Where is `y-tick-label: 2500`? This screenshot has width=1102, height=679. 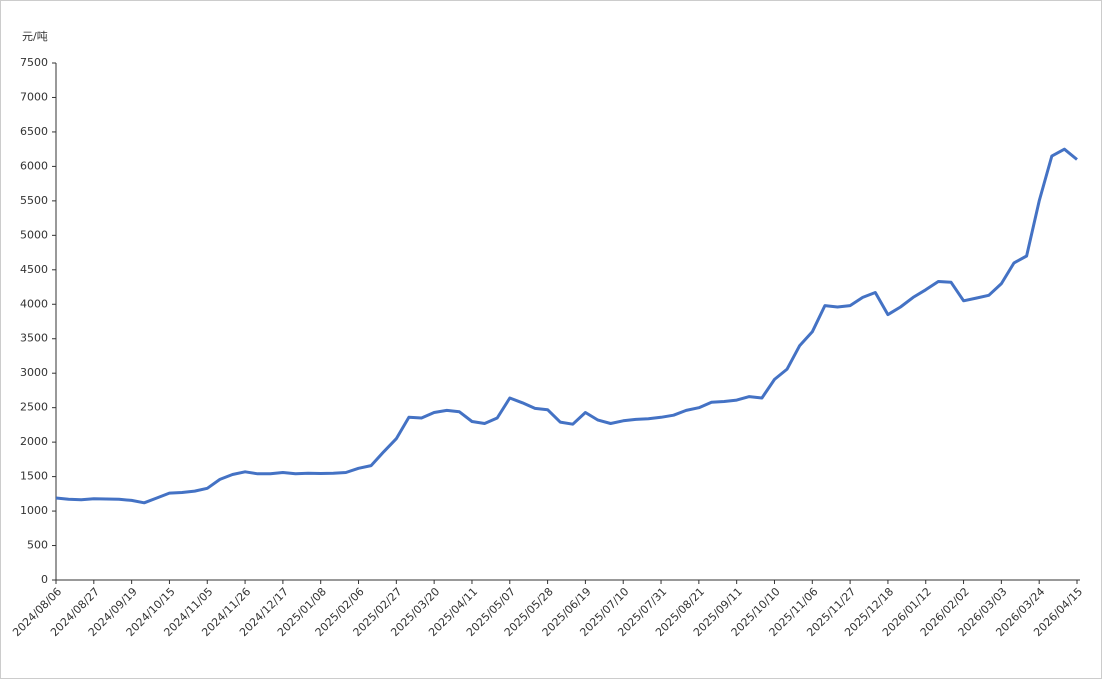
y-tick-label: 2500 is located at coordinates (34, 407).